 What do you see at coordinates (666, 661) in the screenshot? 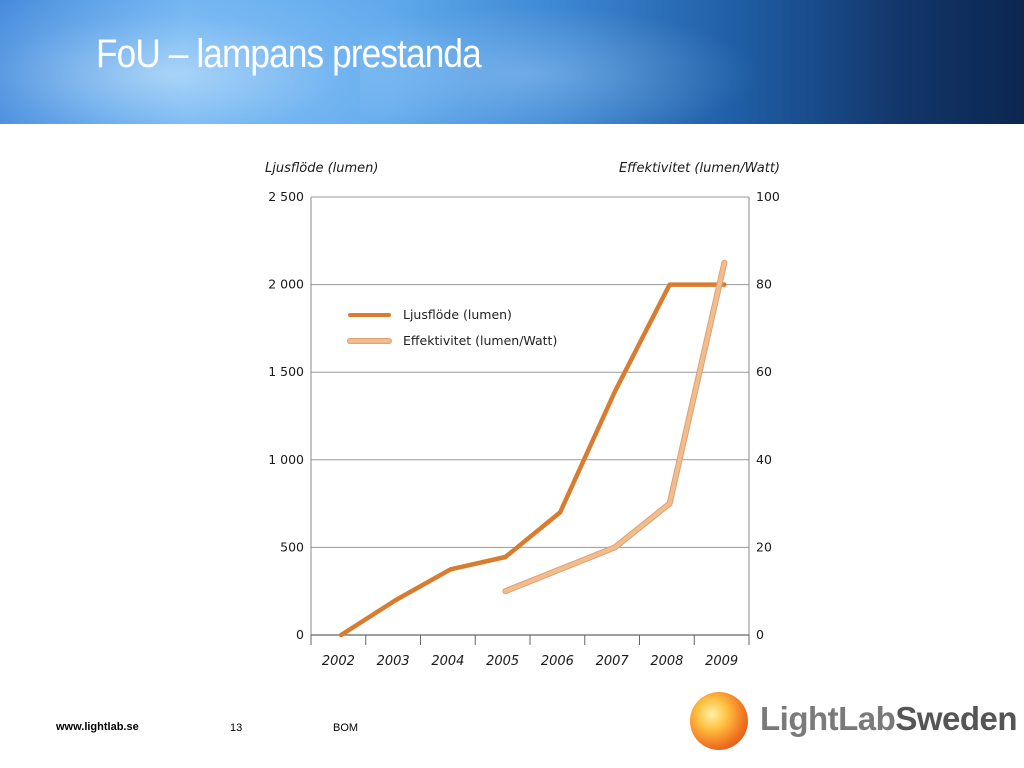
I see `x-tick-label: 2008` at bounding box center [666, 661].